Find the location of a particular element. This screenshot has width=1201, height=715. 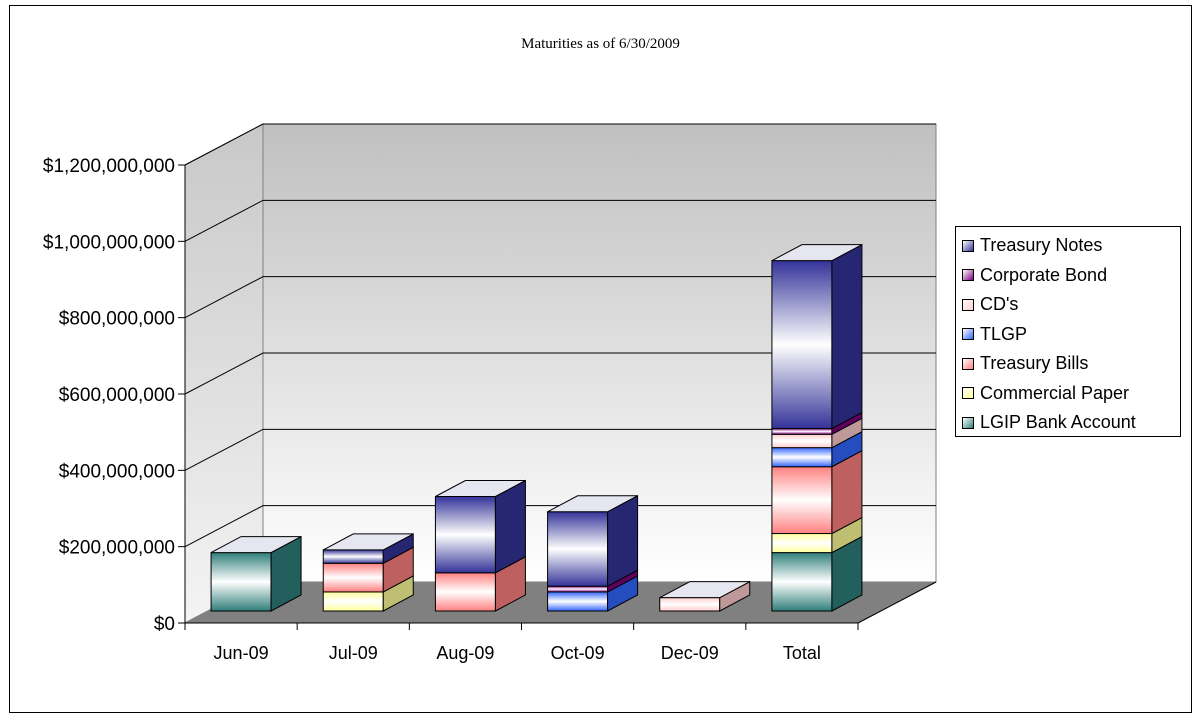

legend-item: Treasury Bills is located at coordinates (1071, 364).